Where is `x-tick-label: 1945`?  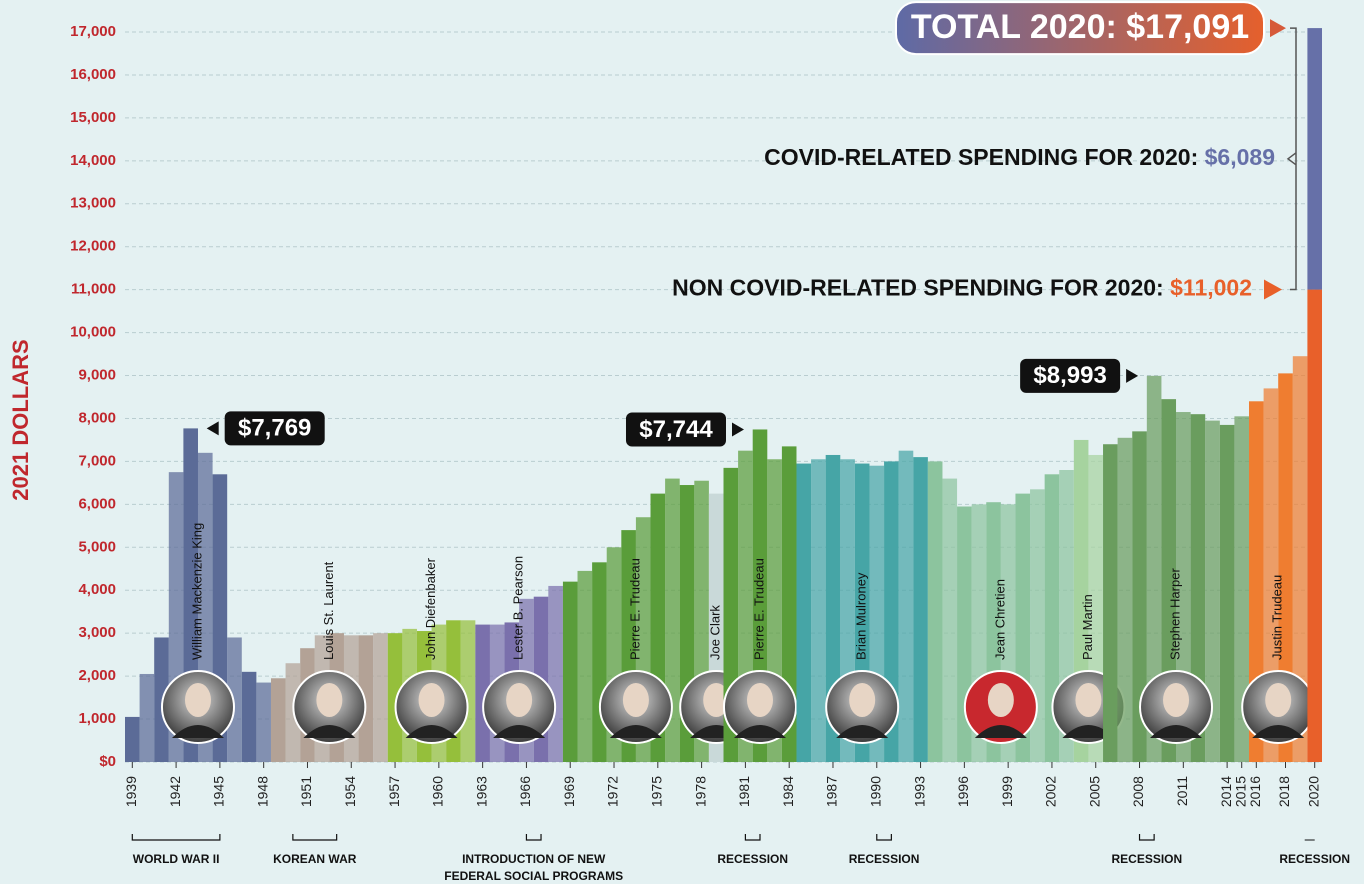 x-tick-label: 1945 is located at coordinates (219, 791).